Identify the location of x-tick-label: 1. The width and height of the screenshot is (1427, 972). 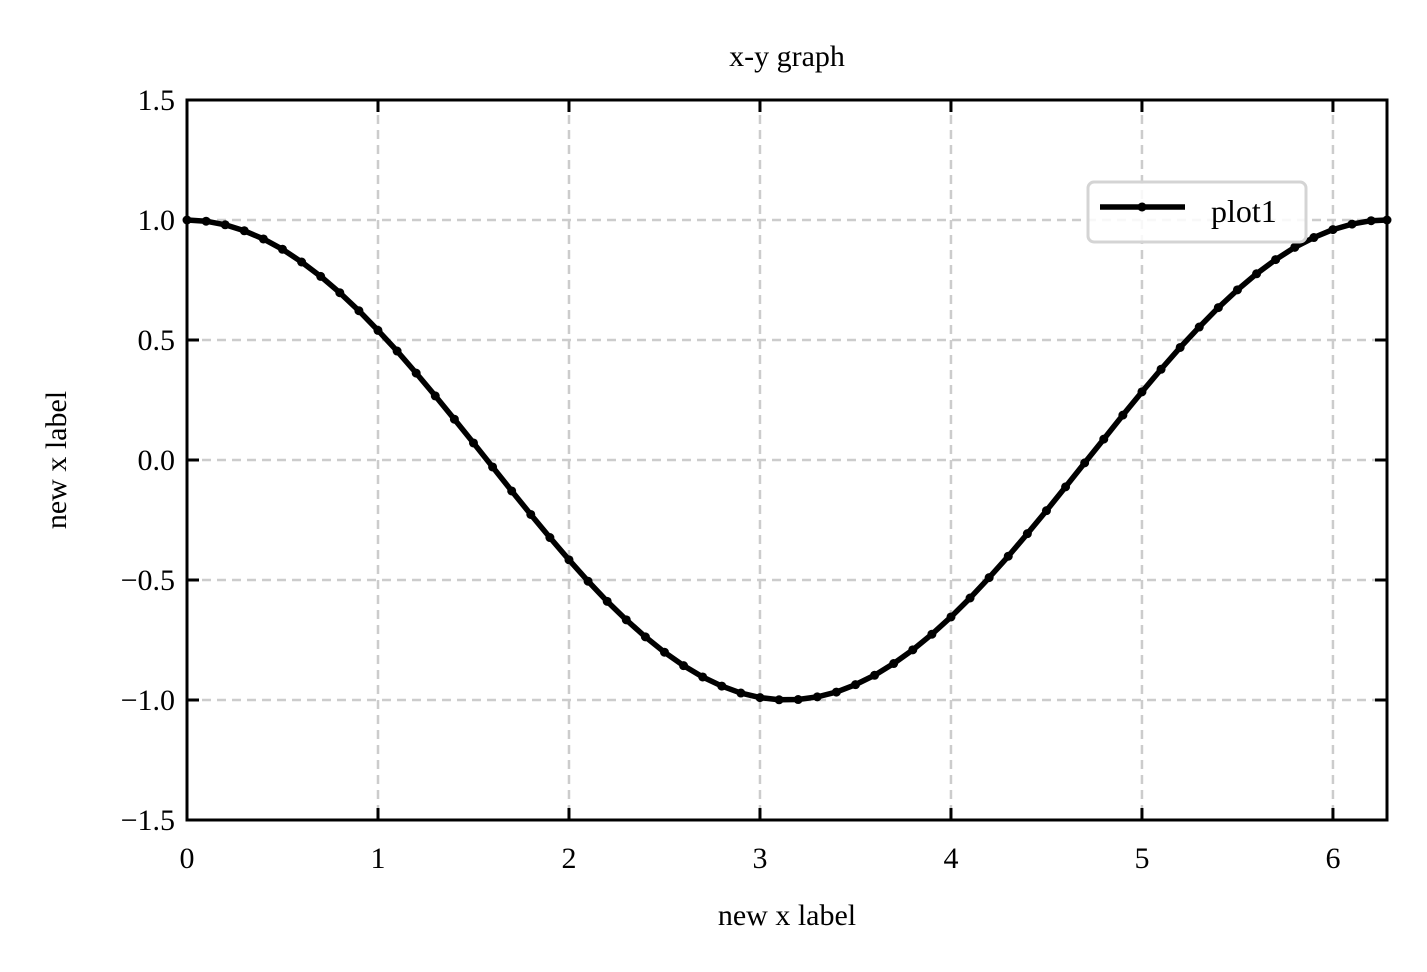
(377, 858).